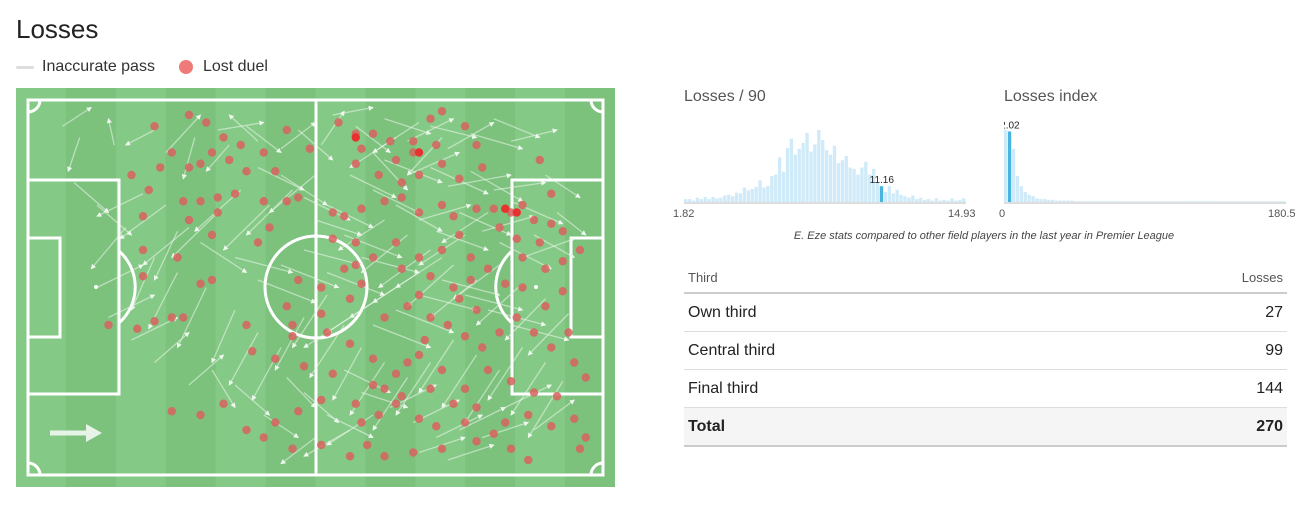 The image size is (1316, 512). I want to click on hist-value-label: 2.02, so click(1012, 125).